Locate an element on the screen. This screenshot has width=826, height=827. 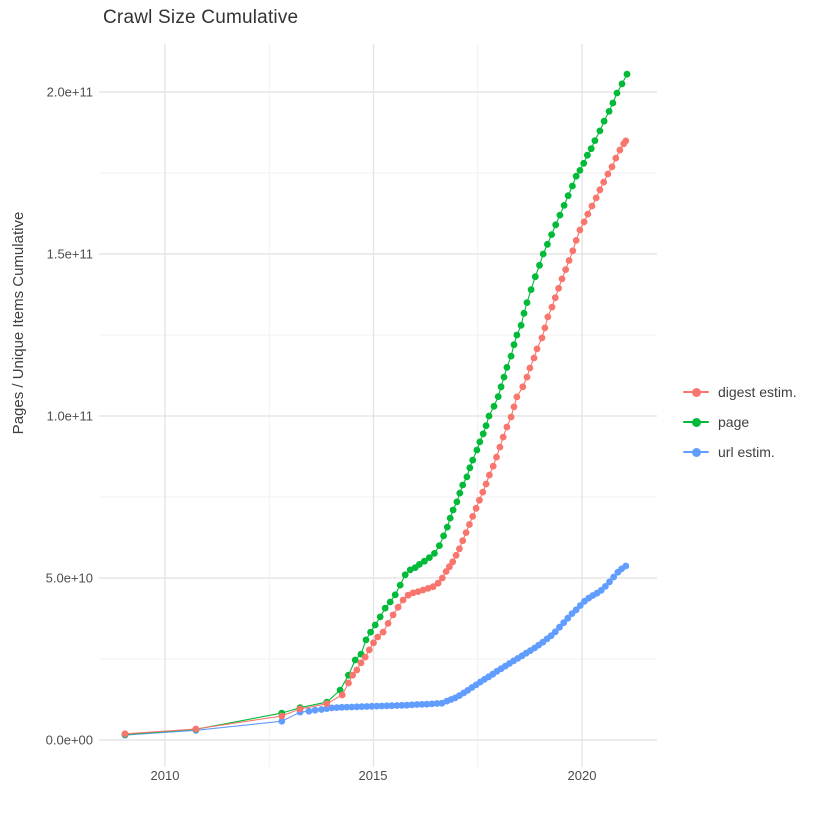
legend-item-digest: digest estim. is located at coordinates (740, 392).